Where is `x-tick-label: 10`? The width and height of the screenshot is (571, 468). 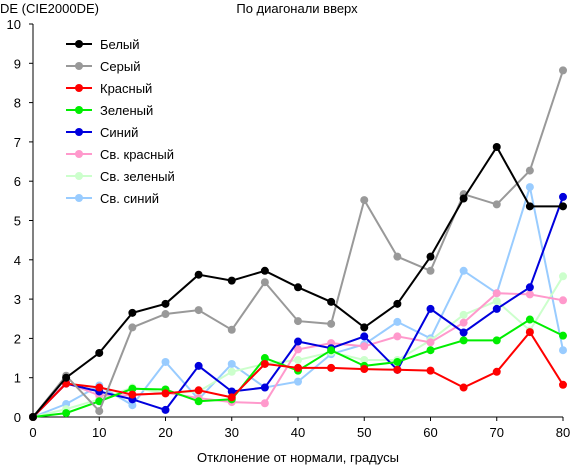 x-tick-label: 10 is located at coordinates (99, 432).